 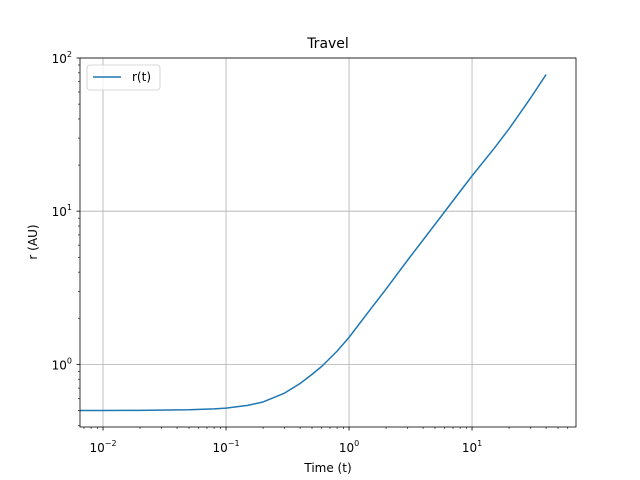 What do you see at coordinates (327, 468) in the screenshot?
I see `x-axis-label: Time (t)` at bounding box center [327, 468].